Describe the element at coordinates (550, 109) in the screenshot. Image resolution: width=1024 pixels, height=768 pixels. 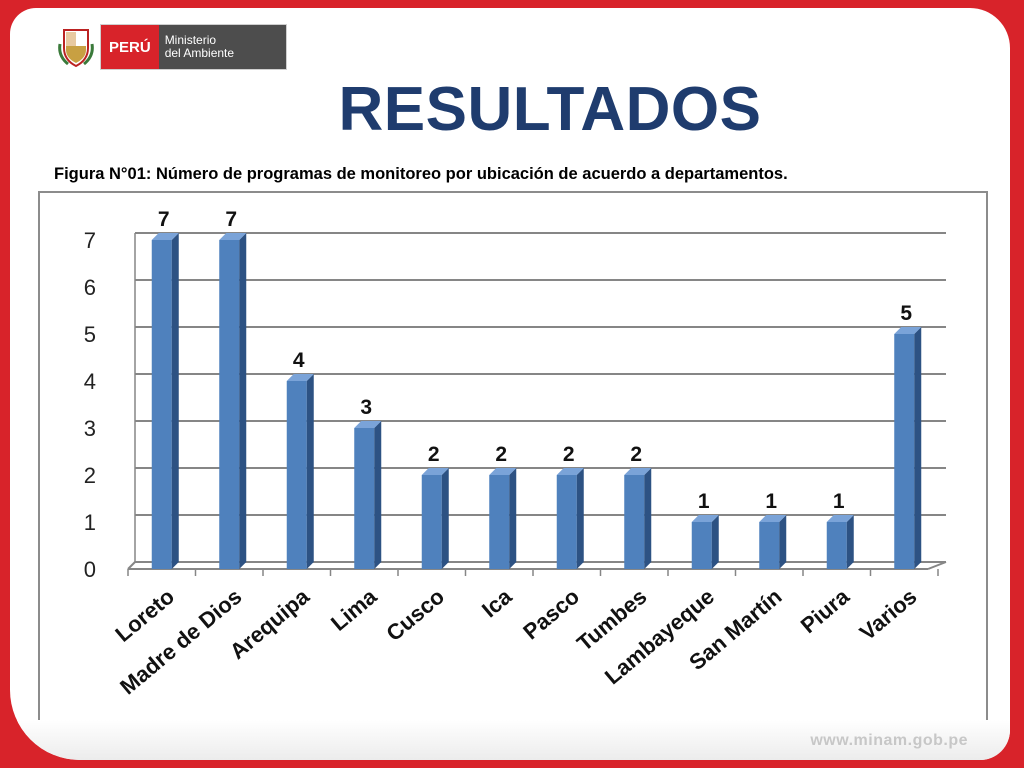
I see `slide-title: RESULTADOS` at that location.